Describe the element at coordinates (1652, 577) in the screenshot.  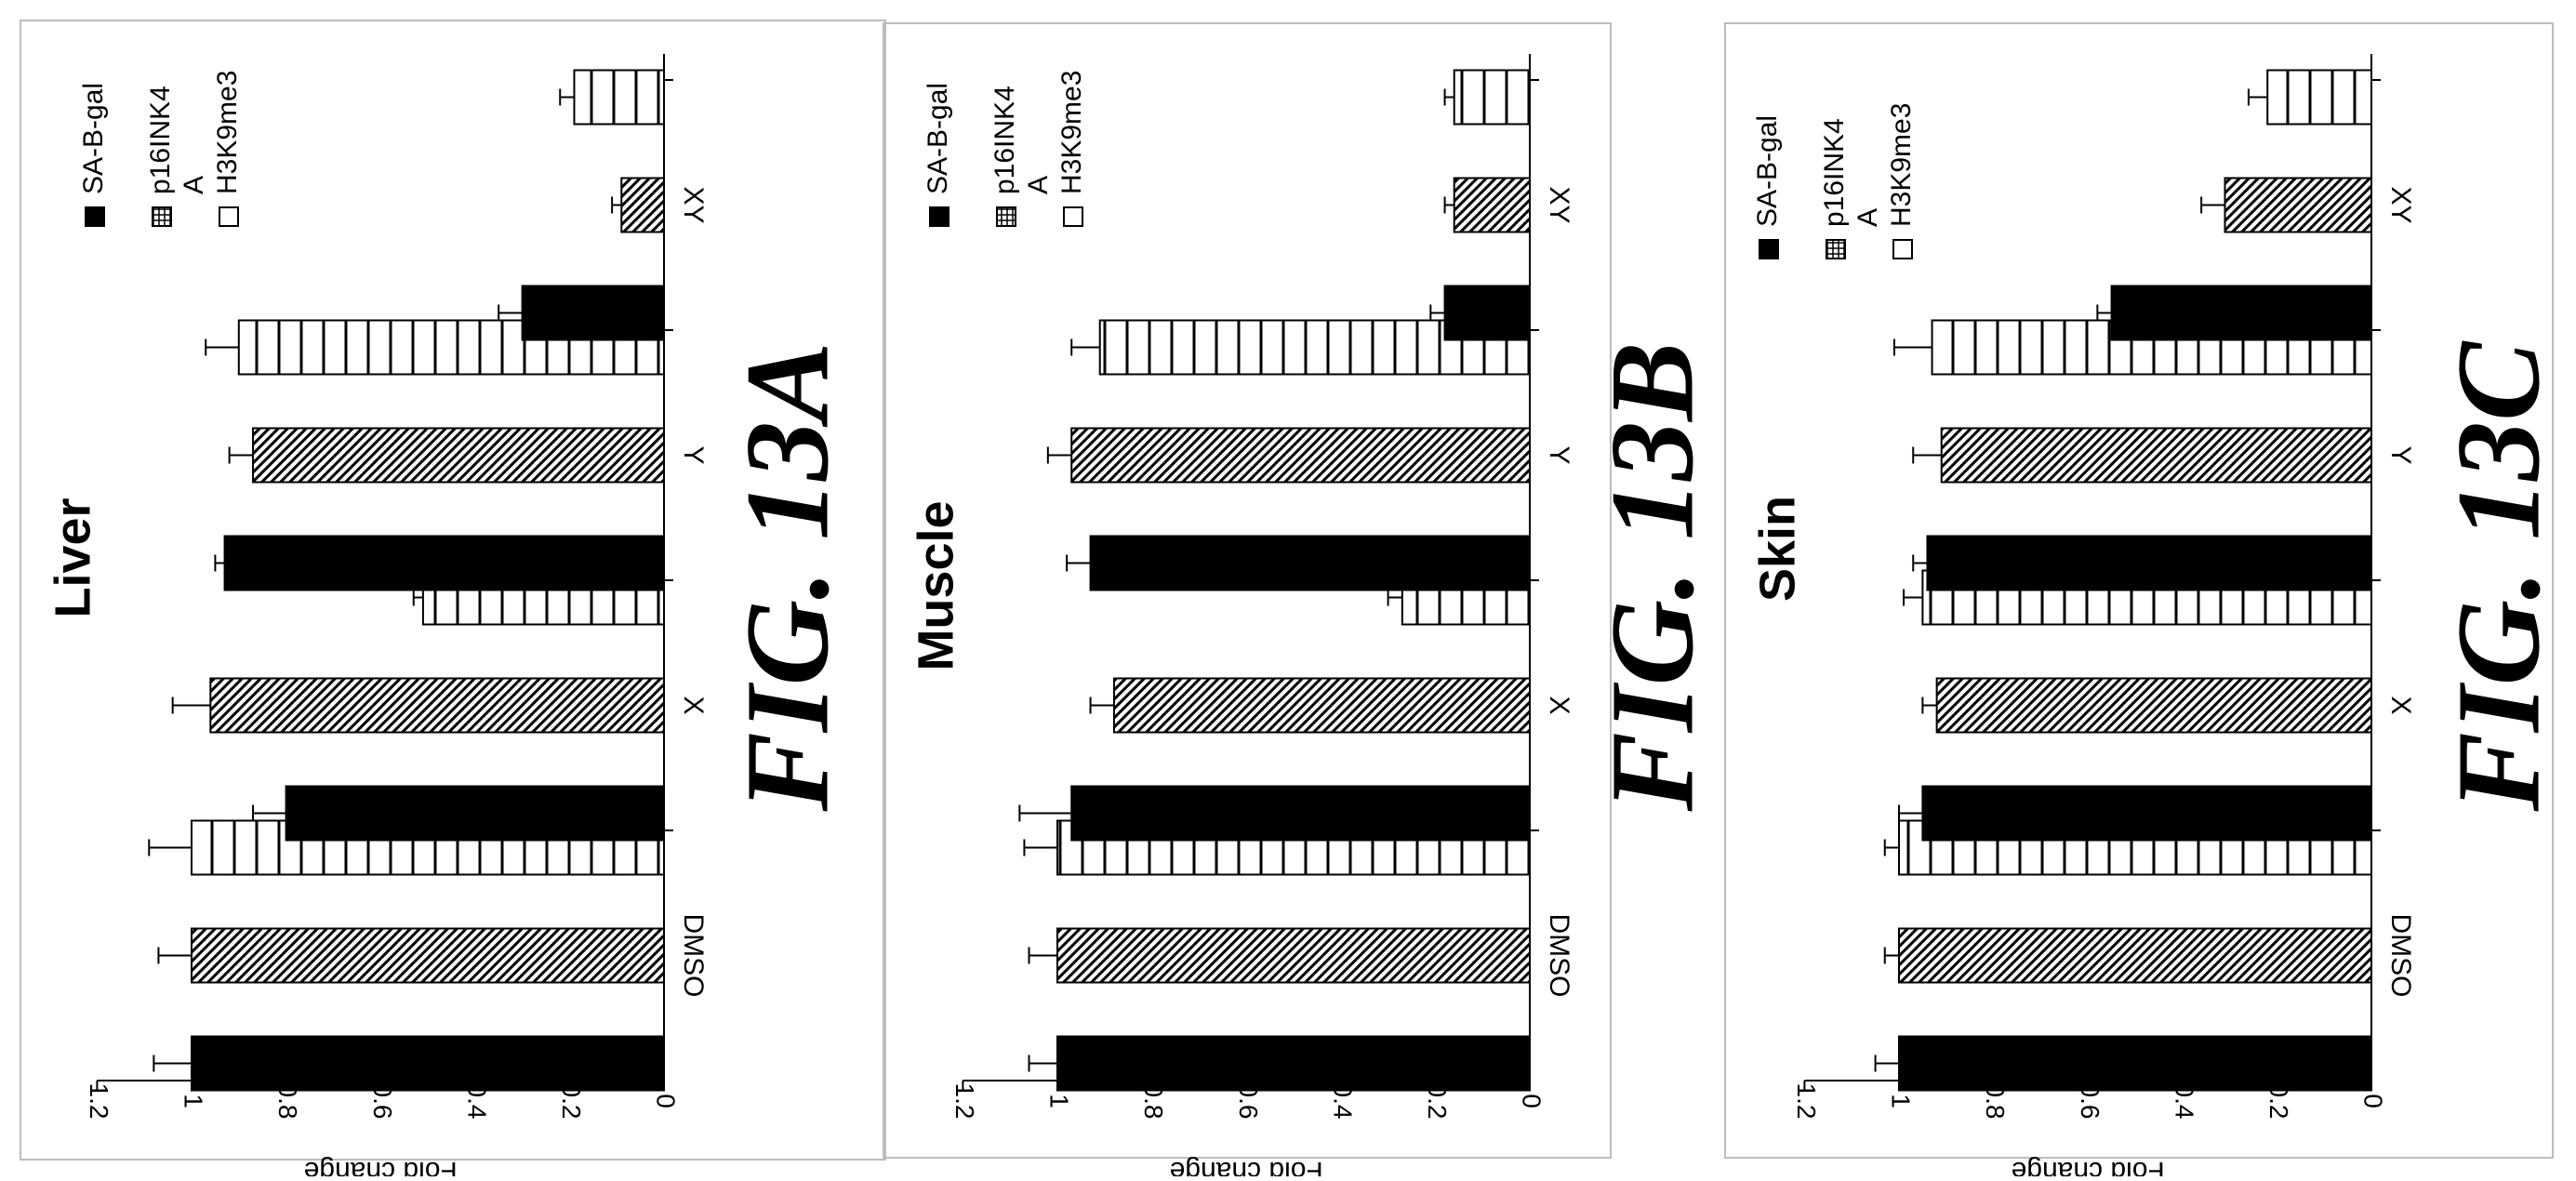
I see `figure-label: FIG. 13B` at that location.